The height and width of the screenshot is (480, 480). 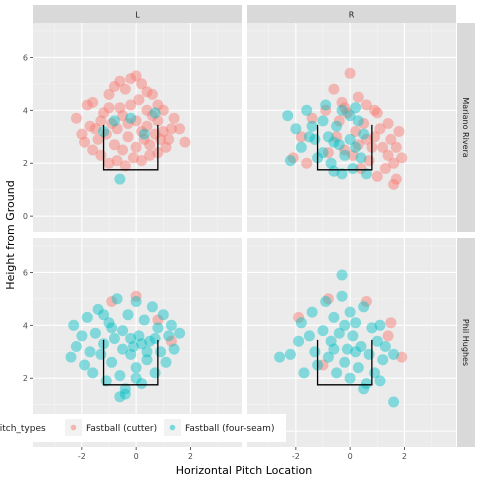 What do you see at coordinates (351, 14) in the screenshot?
I see `strip-bg-col-R` at bounding box center [351, 14].